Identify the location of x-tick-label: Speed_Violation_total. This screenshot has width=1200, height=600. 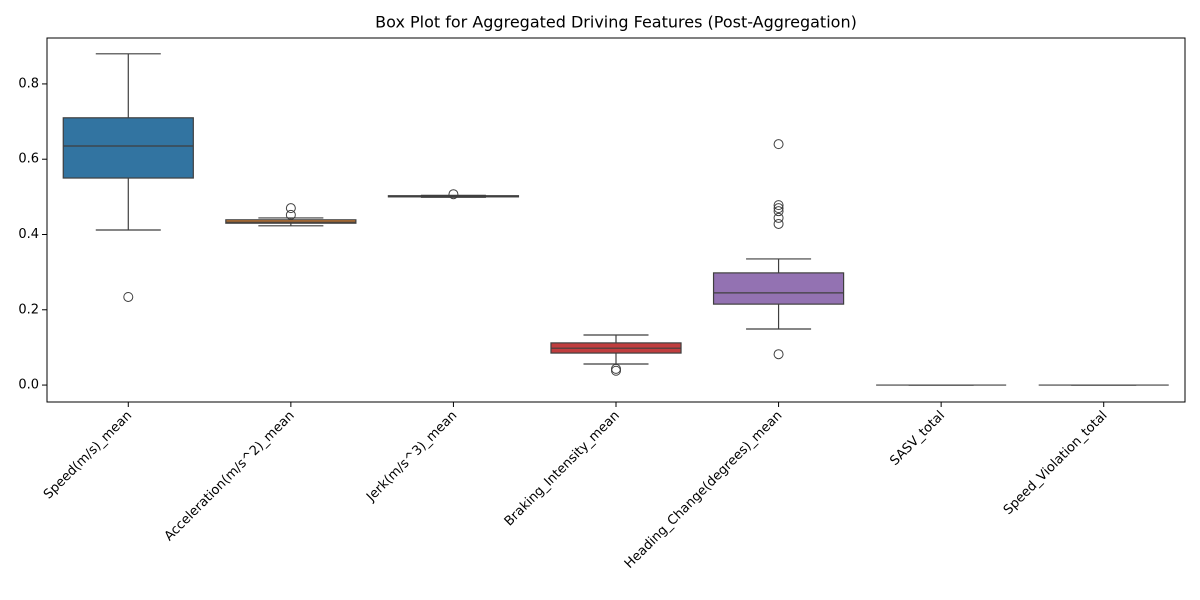
(1056, 463).